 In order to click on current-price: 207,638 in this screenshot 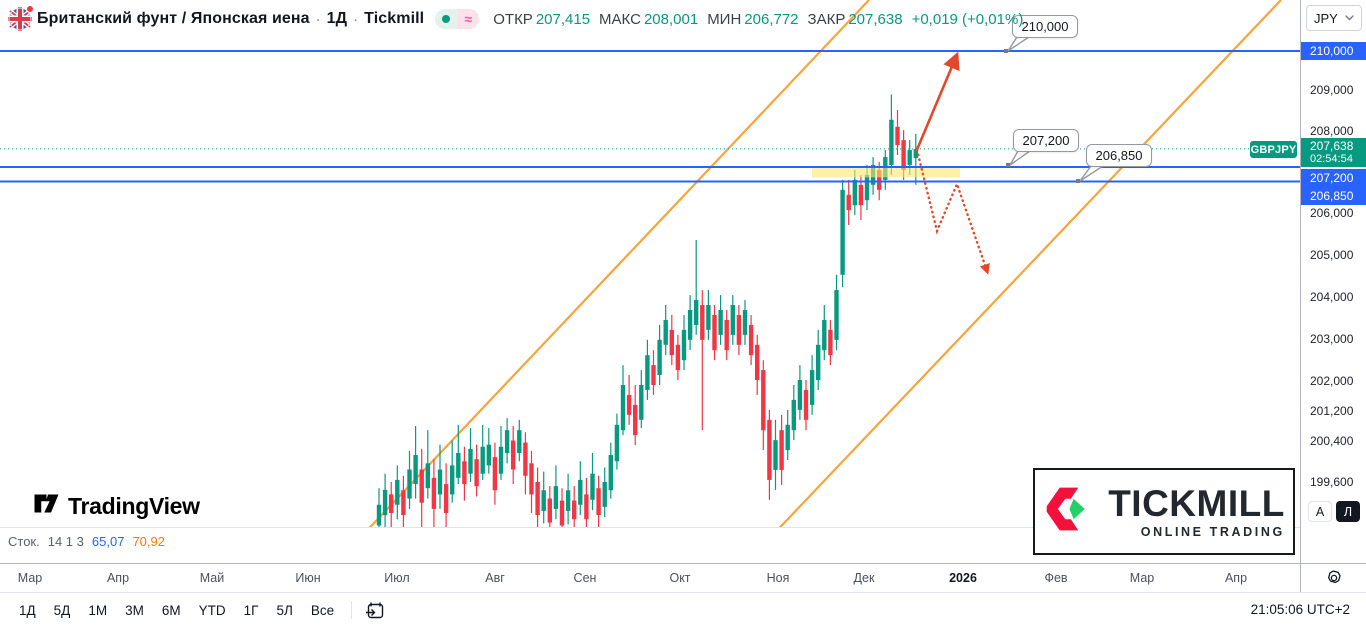, I will do `click(1332, 145)`.